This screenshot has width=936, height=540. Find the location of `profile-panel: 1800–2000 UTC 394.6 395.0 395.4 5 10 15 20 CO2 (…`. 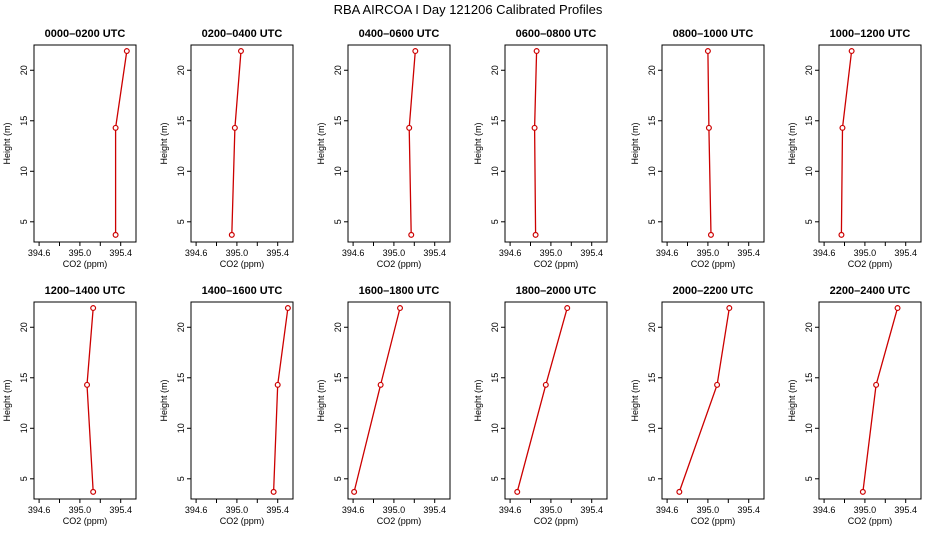

profile-panel: 1800–2000 UTC 394.6 395.0 395.4 5 10 15 20 CO2 (… is located at coordinates (540, 405).